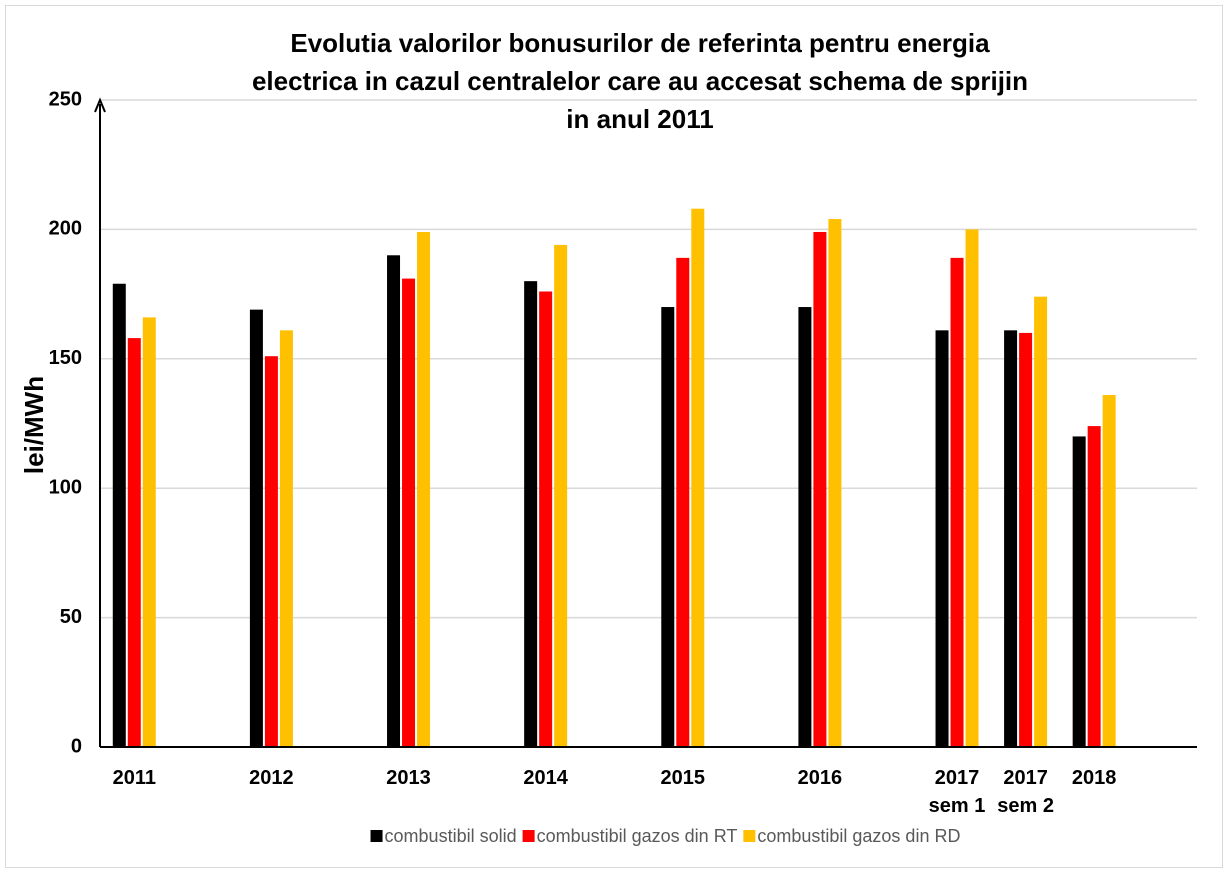  I want to click on x-tick-label: 2014, so click(545, 778).